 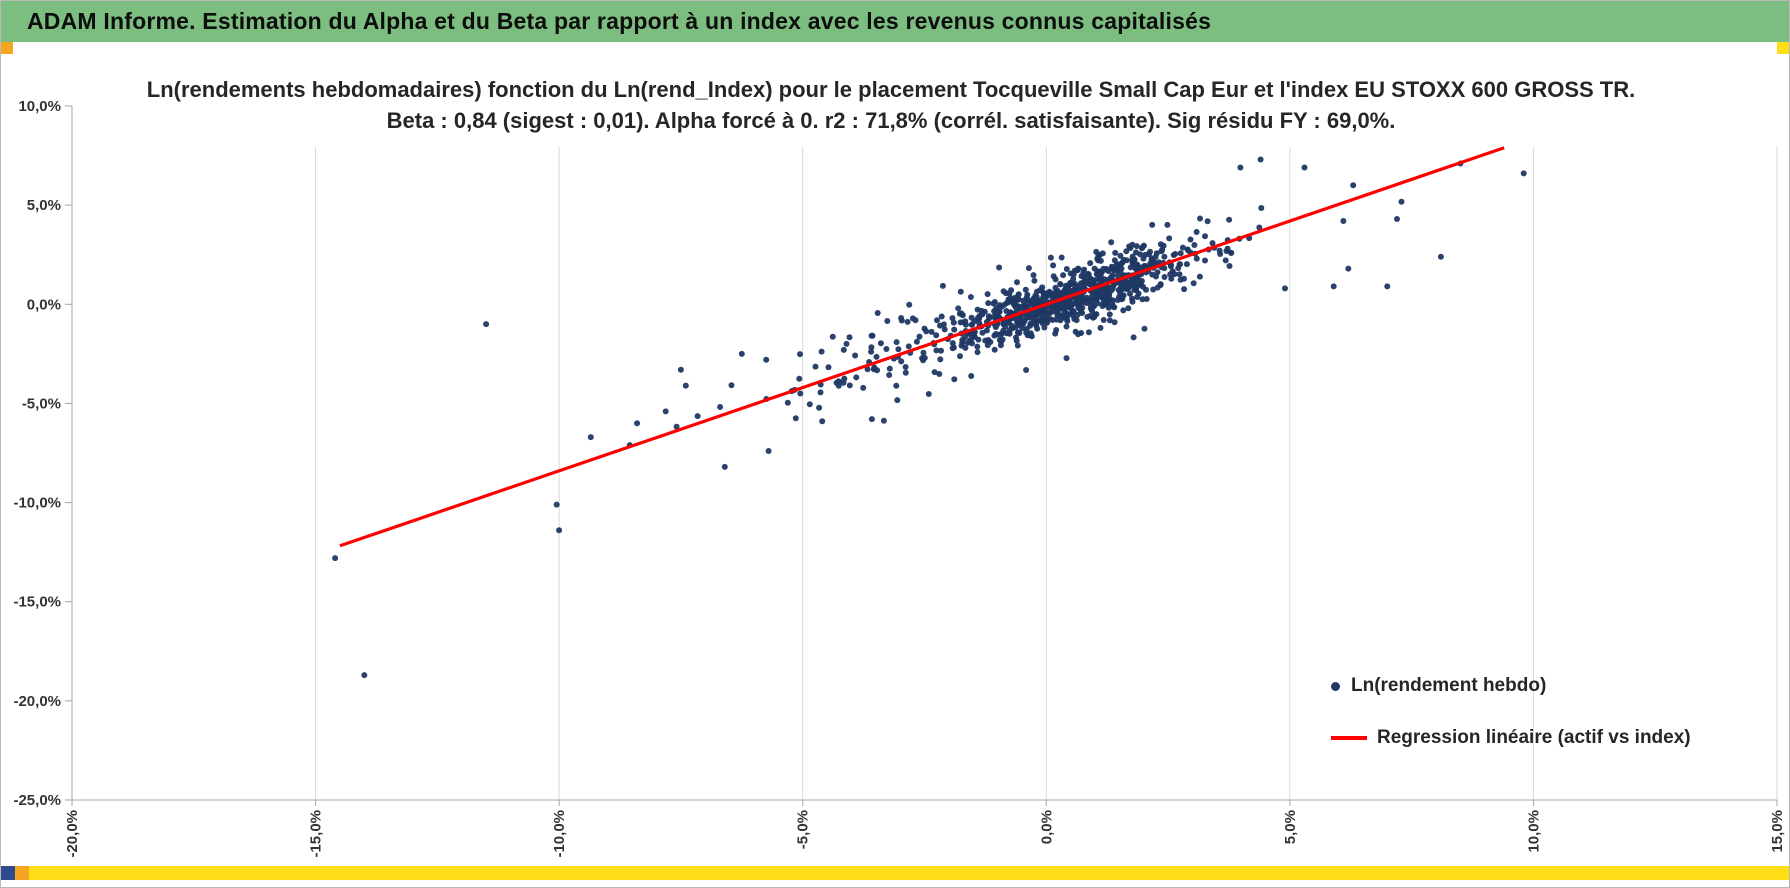 I want to click on legend-label-regression: Regression linéaire (actif vs index), so click(x=1534, y=737).